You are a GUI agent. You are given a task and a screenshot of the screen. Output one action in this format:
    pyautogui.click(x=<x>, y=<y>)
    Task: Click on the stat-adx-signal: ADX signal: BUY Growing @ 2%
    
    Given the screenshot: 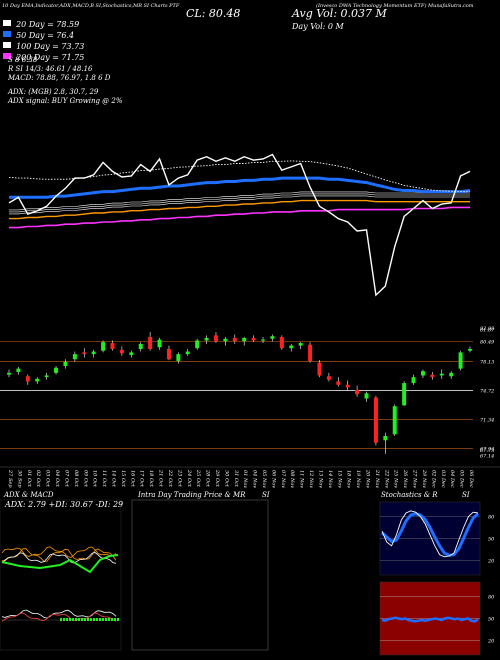 What is the action you would take?
    pyautogui.click(x=65, y=101)
    